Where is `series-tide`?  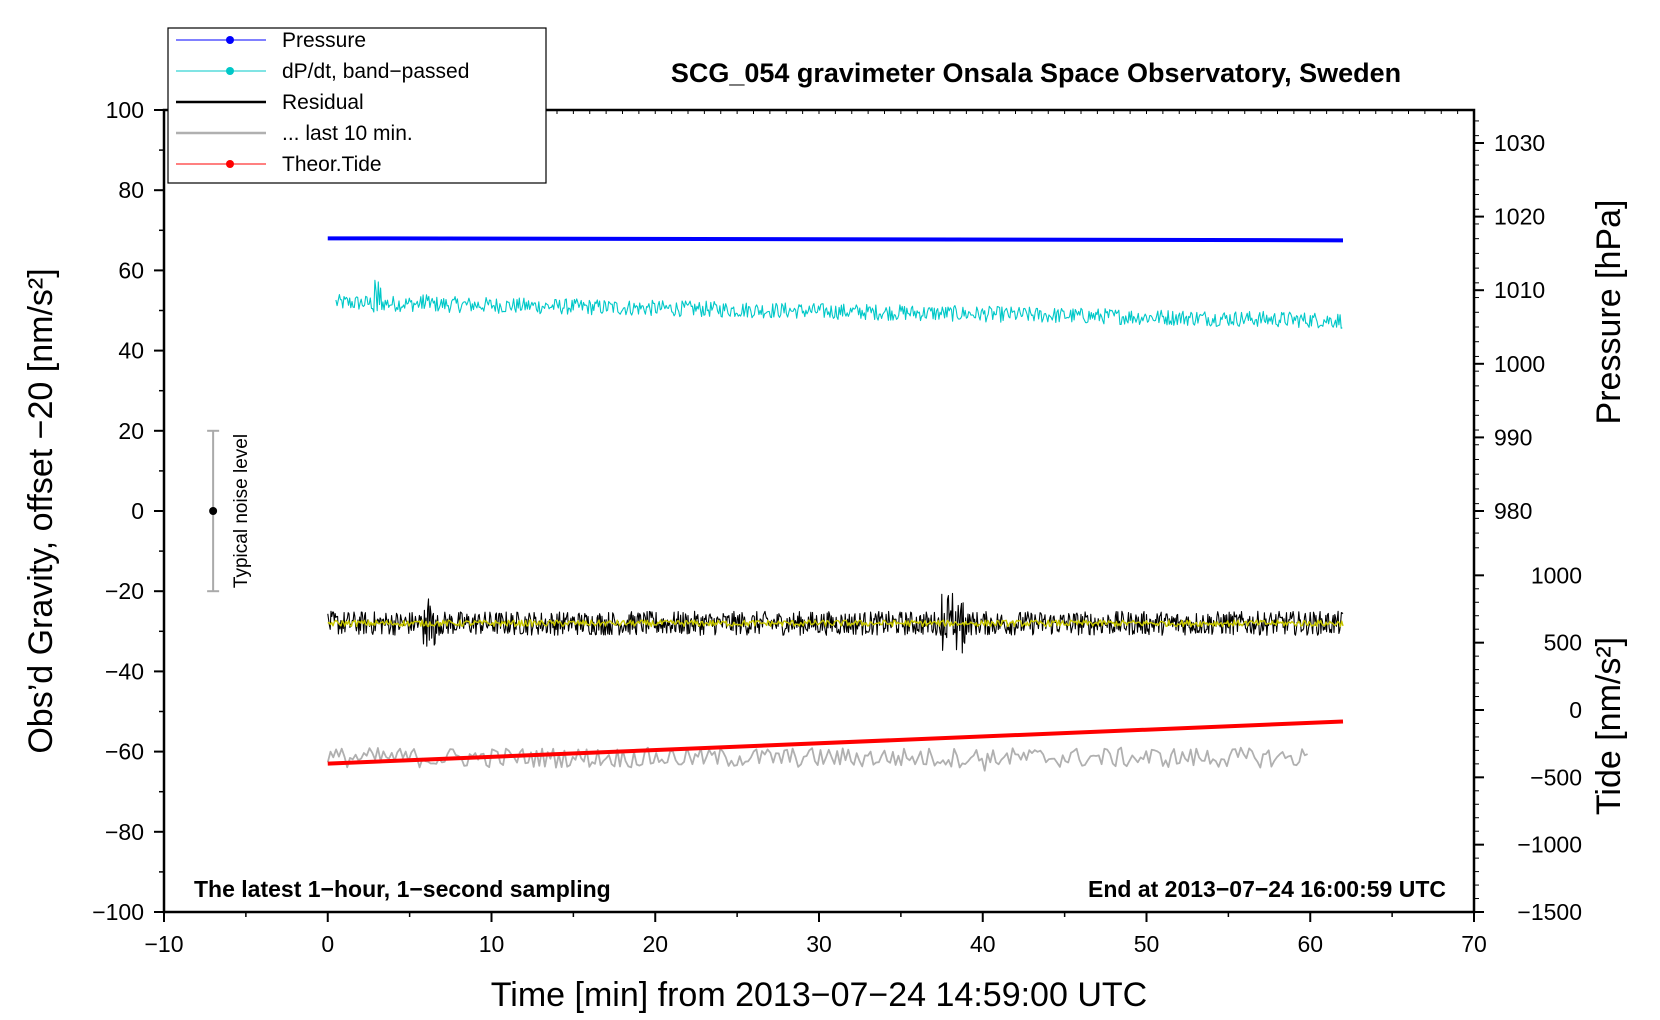
series-tide is located at coordinates (835, 742).